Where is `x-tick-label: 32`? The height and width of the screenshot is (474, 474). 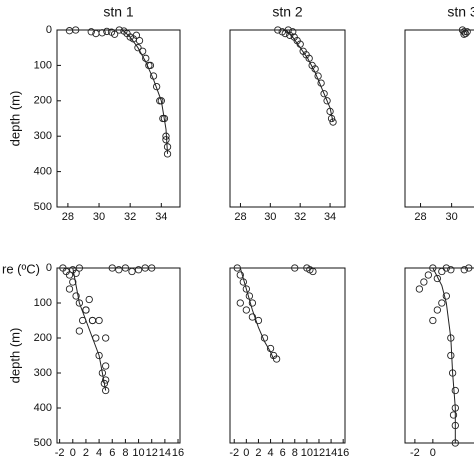 x-tick-label: 32 is located at coordinates (300, 217).